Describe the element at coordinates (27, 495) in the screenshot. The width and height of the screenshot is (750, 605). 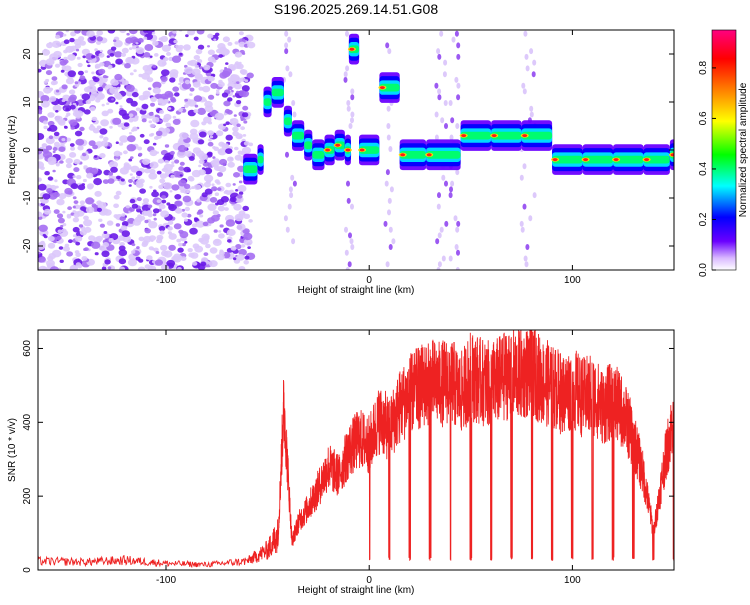
I see `snr-y-tick-label: 200` at that location.